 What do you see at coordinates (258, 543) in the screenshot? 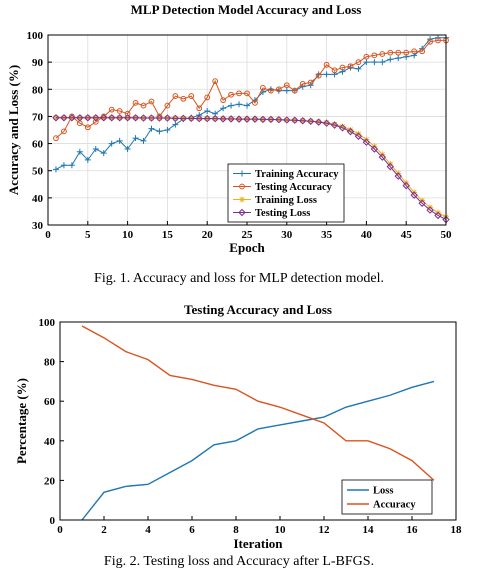
I see `chart2-xlabel: Iteration` at bounding box center [258, 543].